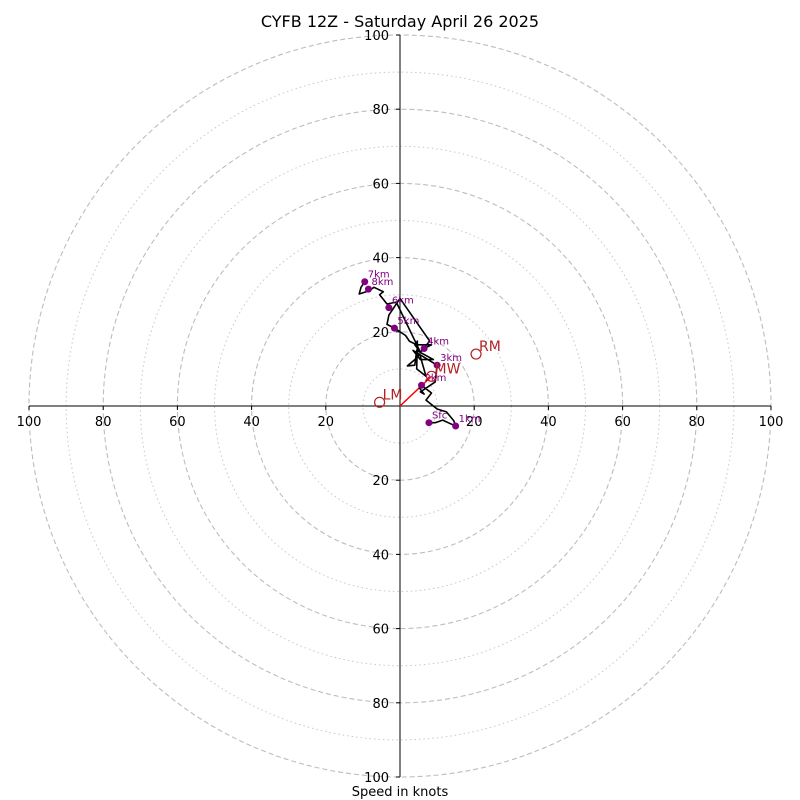  Describe the element at coordinates (393, 395) in the screenshot. I see `storm-motion-label-LM: LM` at that location.